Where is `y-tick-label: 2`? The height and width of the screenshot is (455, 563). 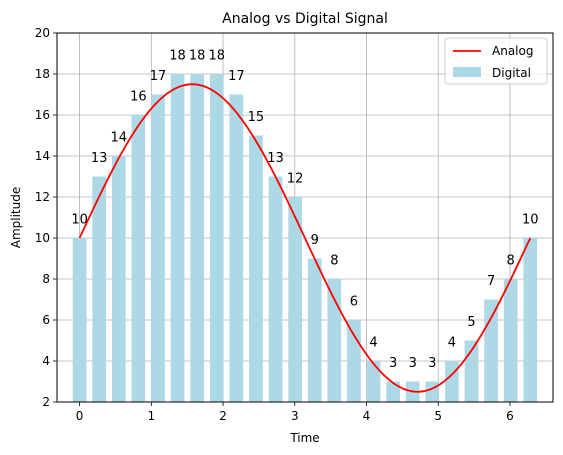
y-tick-label: 2 is located at coordinates (46, 402).